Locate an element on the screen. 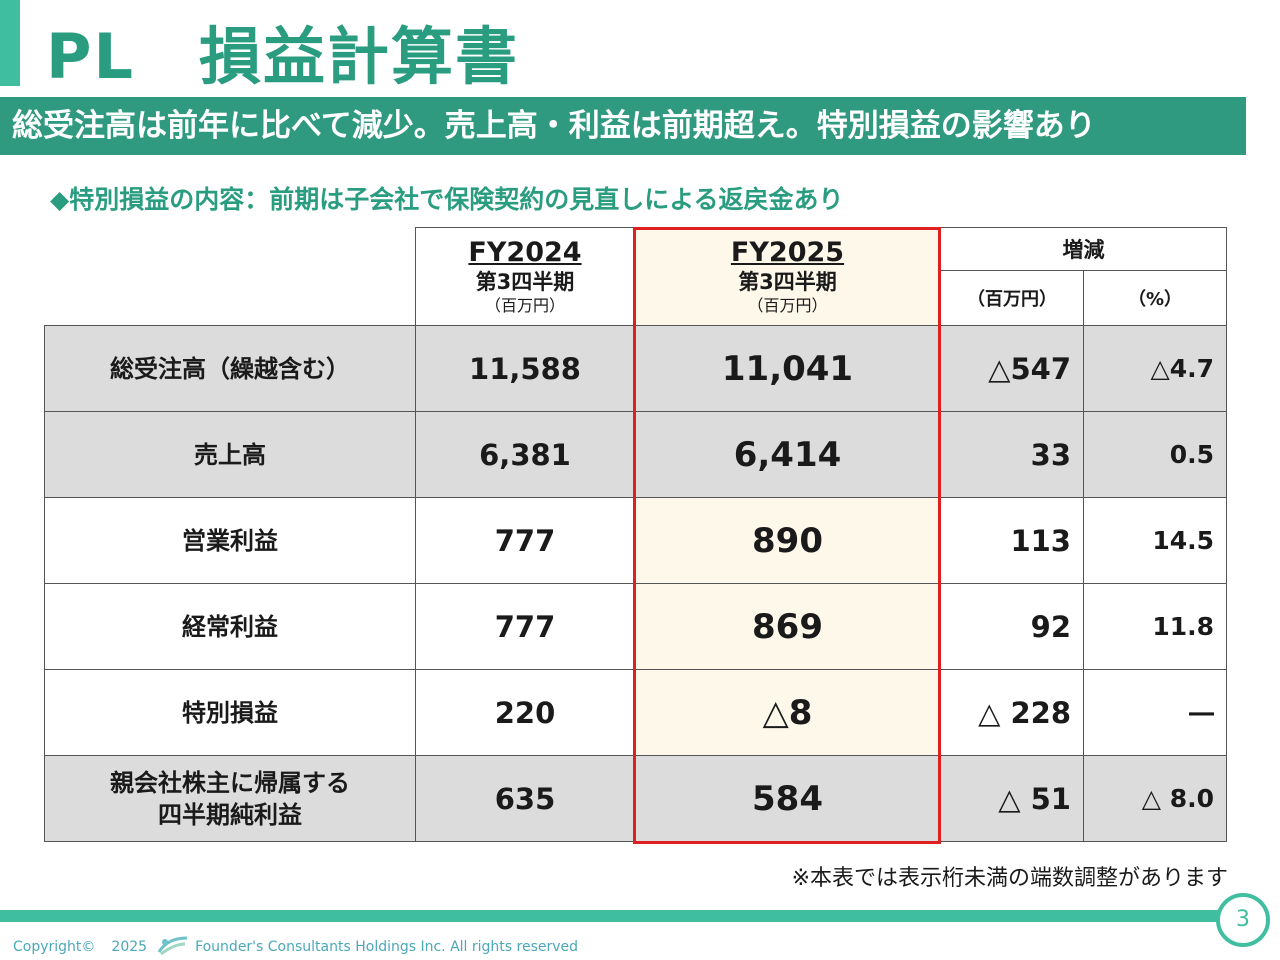  table-row: 営業利益 777 890 113 14.5 is located at coordinates (635, 540).